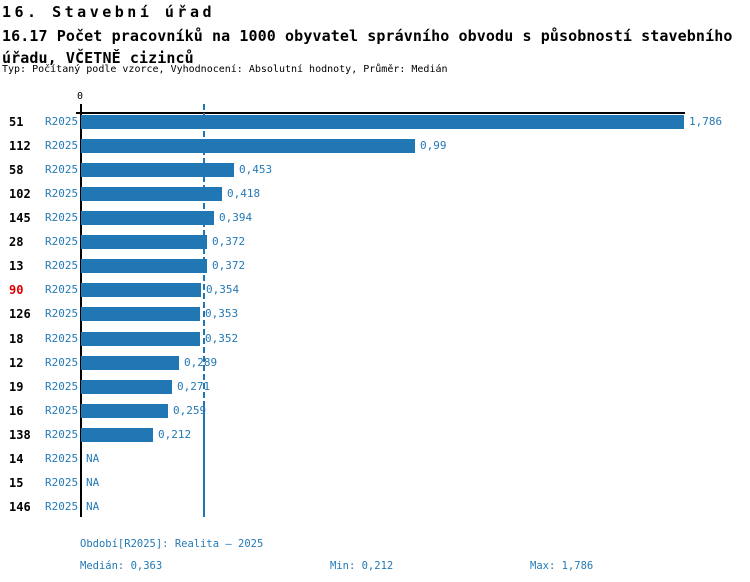 The height and width of the screenshot is (582, 750). I want to click on section-title: 16. Stavební úřad, so click(109, 12).